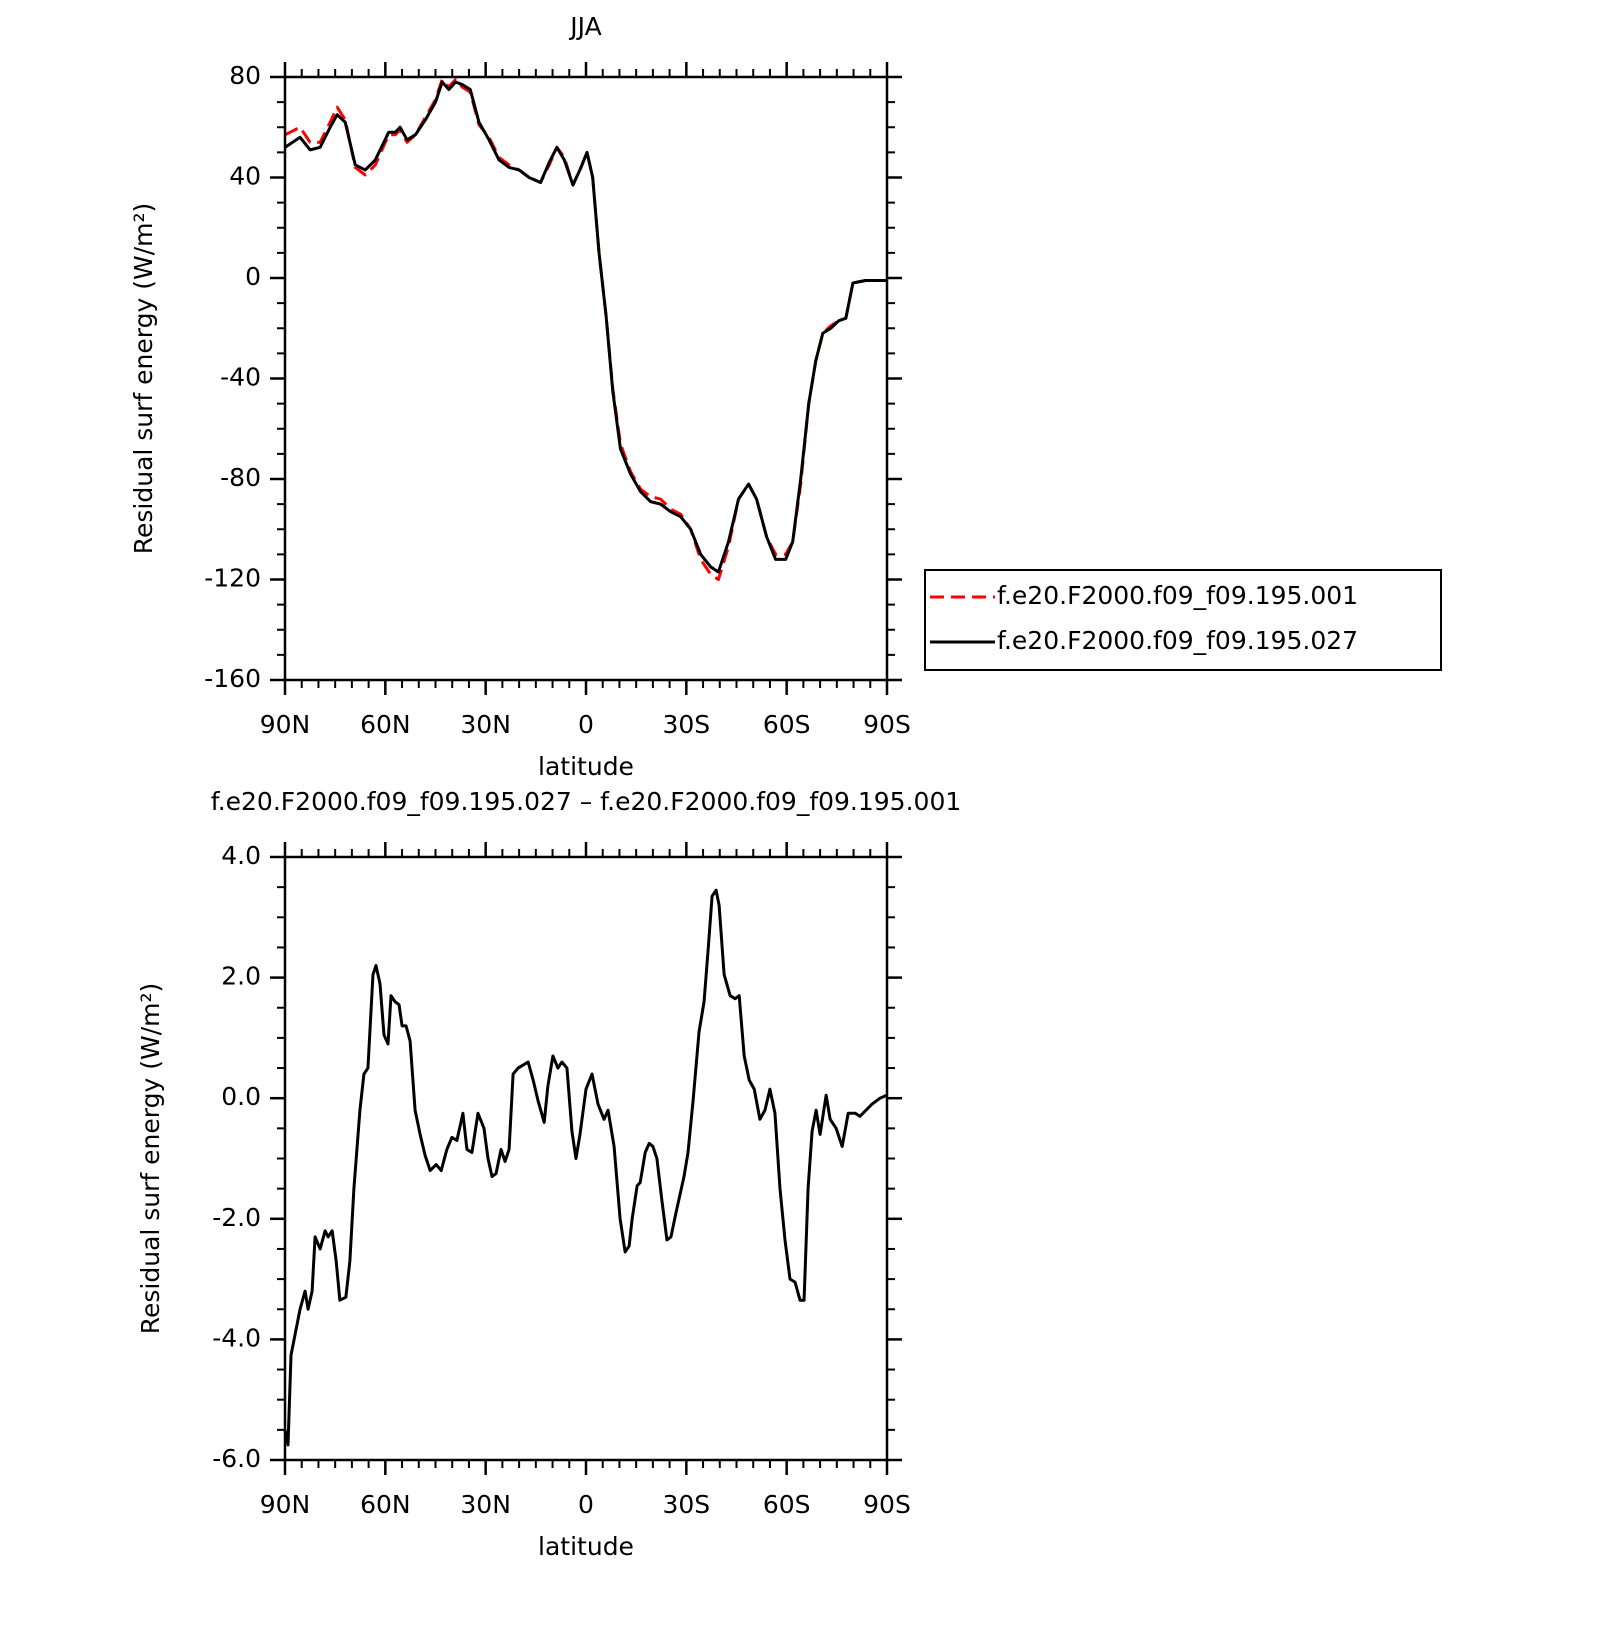 The width and height of the screenshot is (1610, 1635). What do you see at coordinates (245, 176) in the screenshot?
I see `y-tick-label: 40` at bounding box center [245, 176].